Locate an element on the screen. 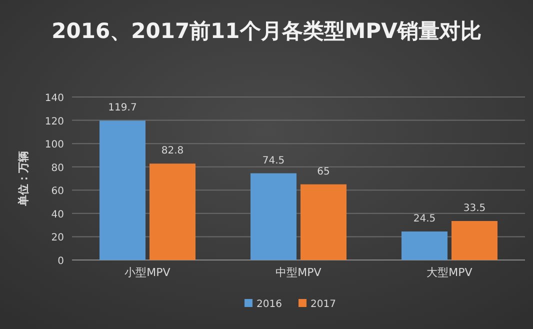  data-label: 119.7 is located at coordinates (122, 108).